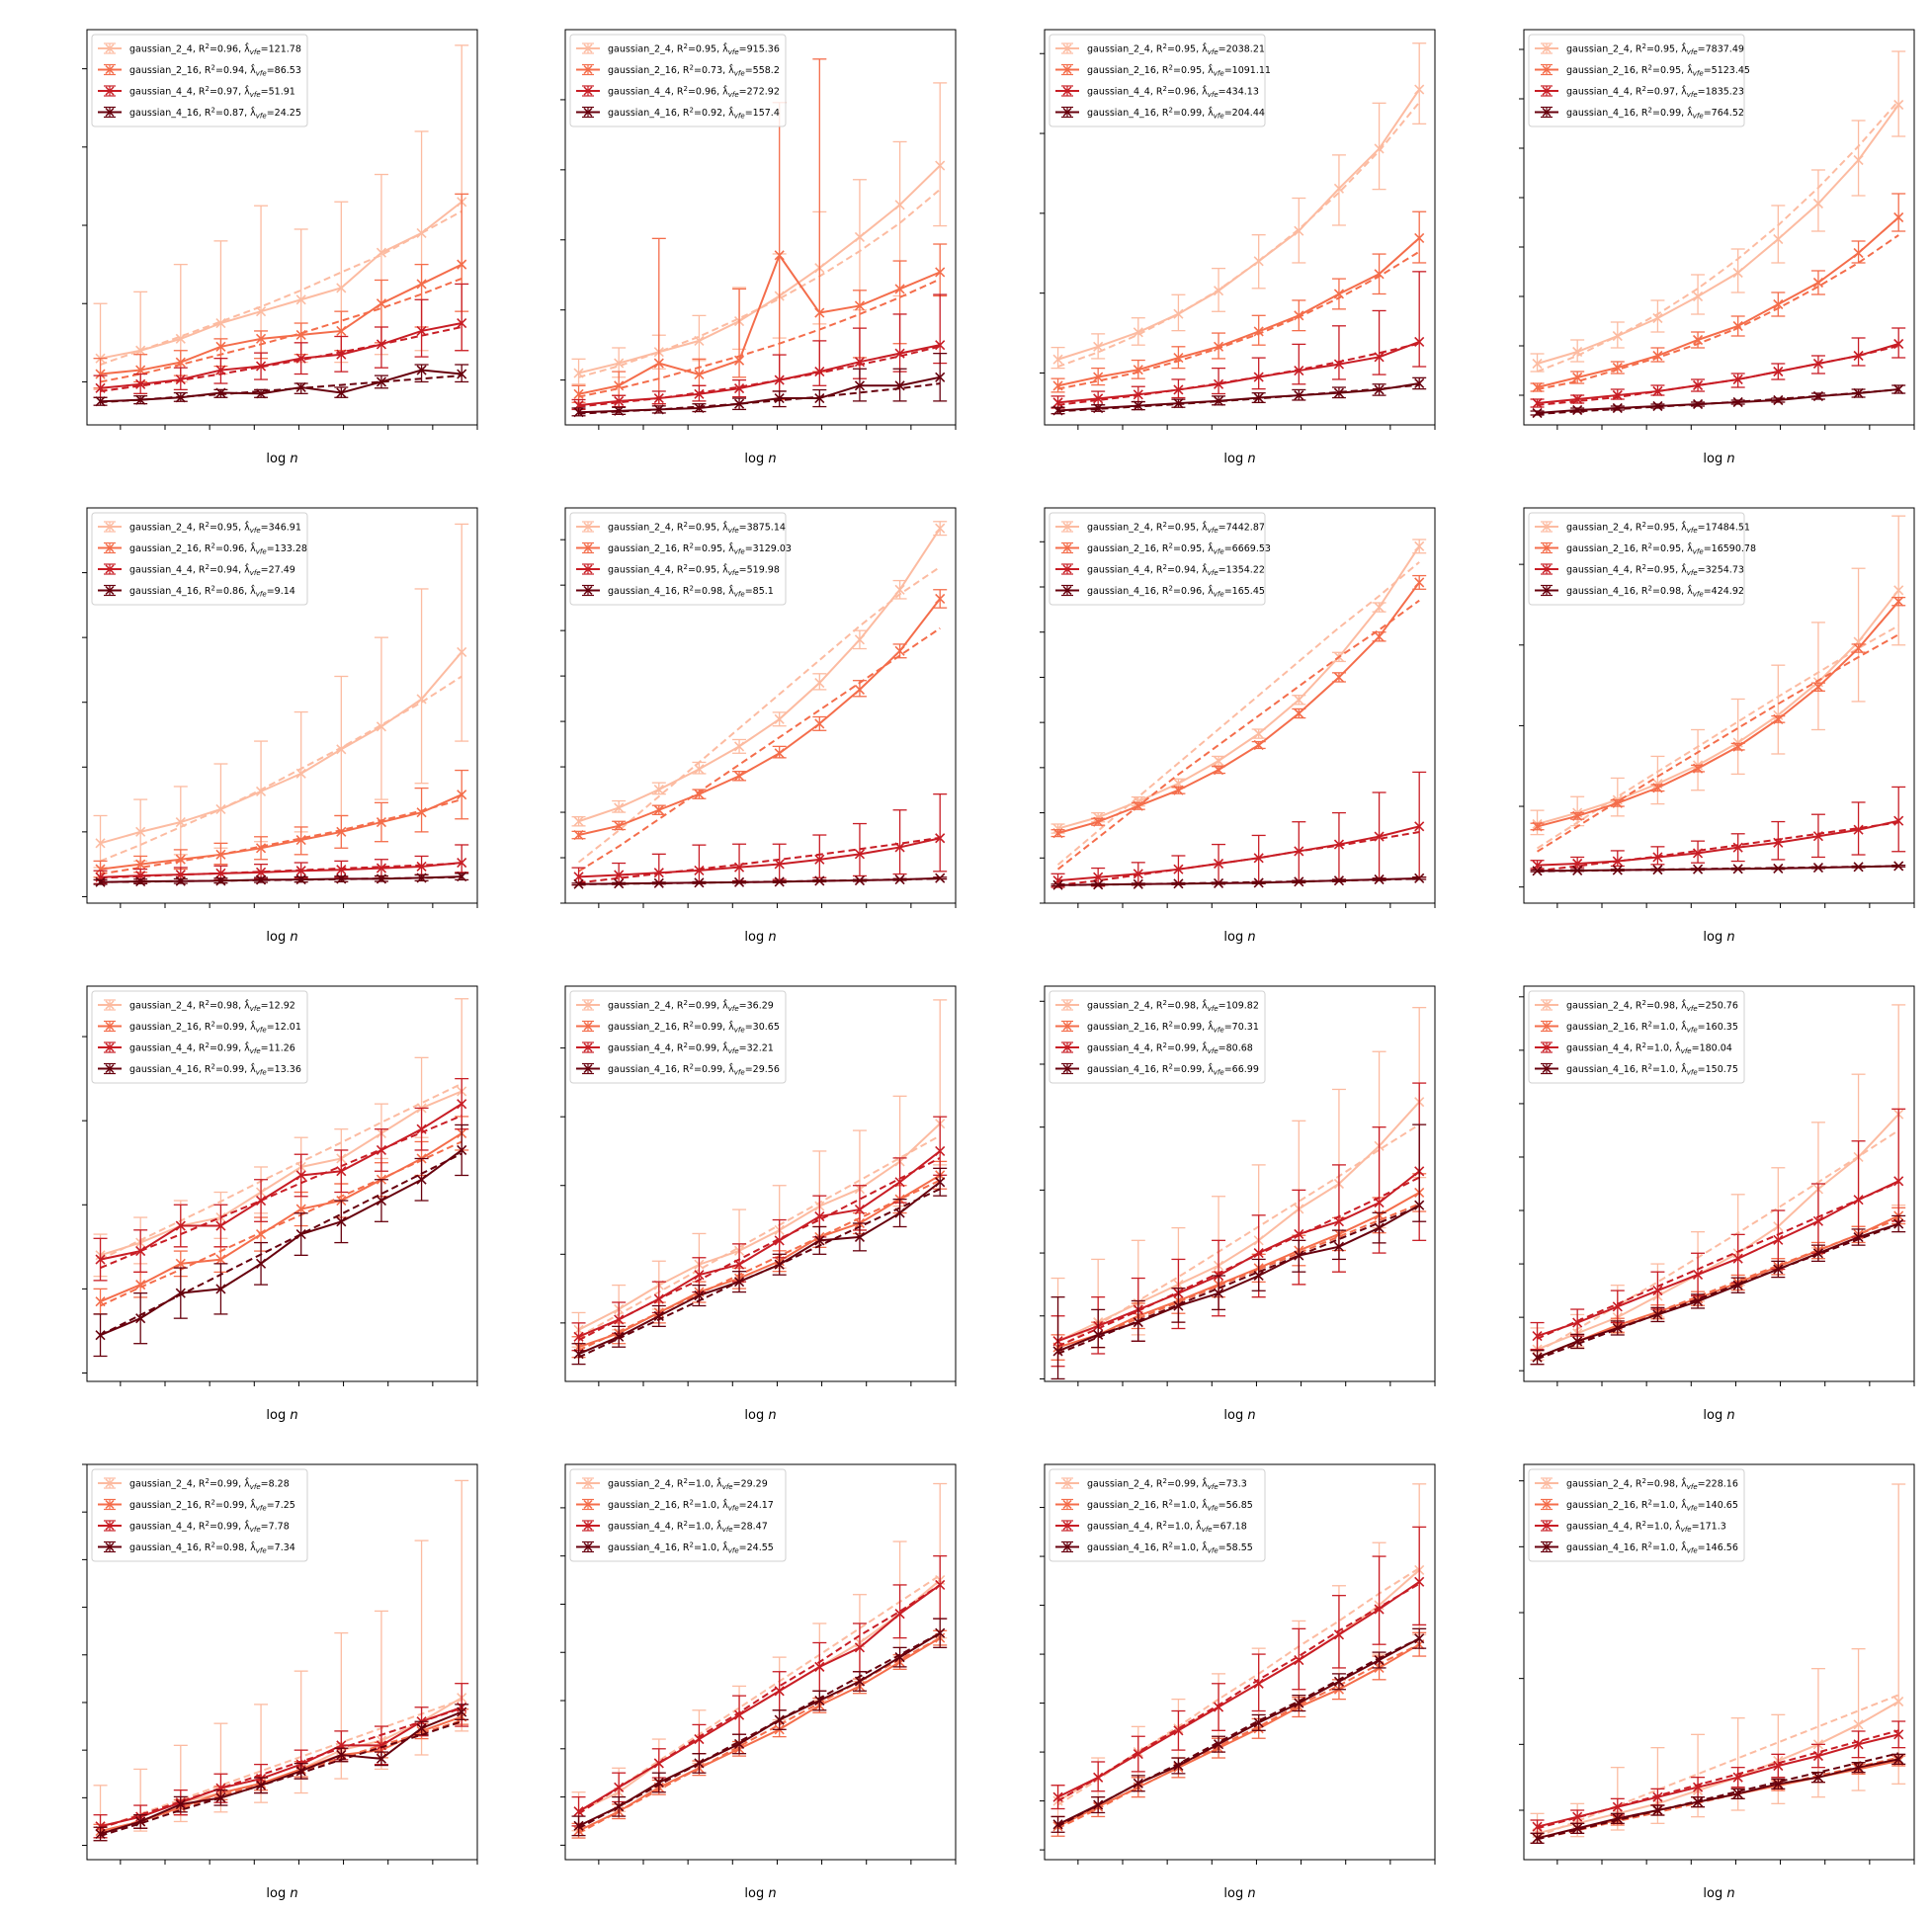 The height and width of the screenshot is (1914, 1932). What do you see at coordinates (215, 1069) in the screenshot?
I see `legend-label: gaussian_4_16, R2=0.99, λ̂vfe=13.36` at bounding box center [215, 1069].